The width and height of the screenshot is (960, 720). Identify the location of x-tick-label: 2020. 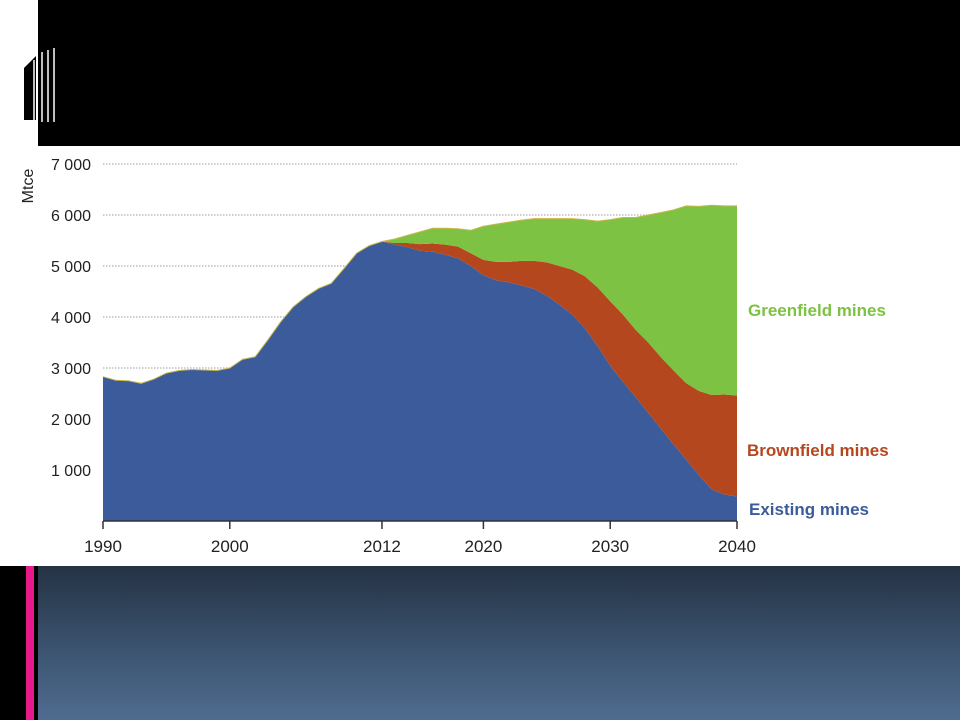
(483, 546).